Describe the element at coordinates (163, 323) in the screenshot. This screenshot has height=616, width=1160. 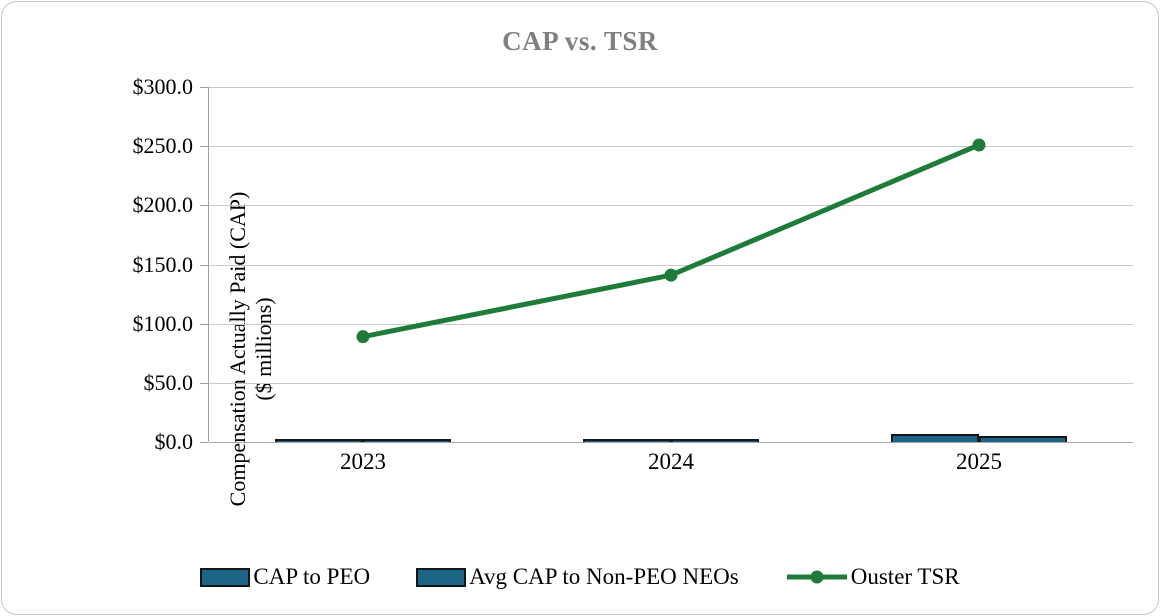
I see `y-tick-label: $100.0` at that location.